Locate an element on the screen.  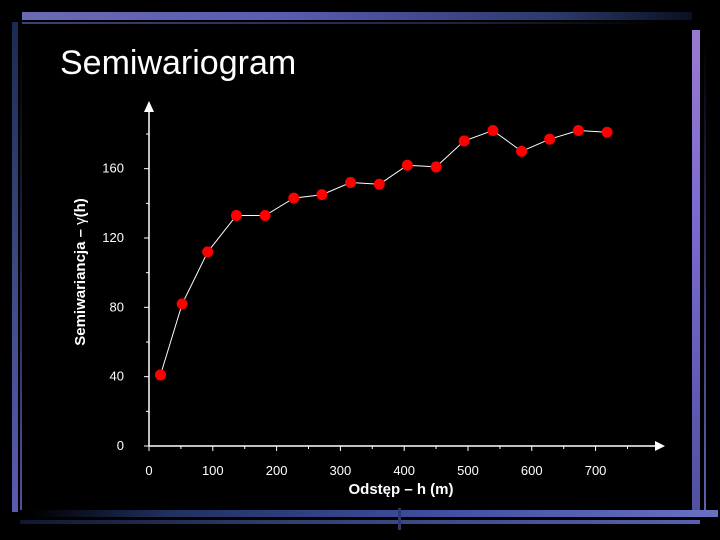
x-axis-arrow is located at coordinates (660, 446).